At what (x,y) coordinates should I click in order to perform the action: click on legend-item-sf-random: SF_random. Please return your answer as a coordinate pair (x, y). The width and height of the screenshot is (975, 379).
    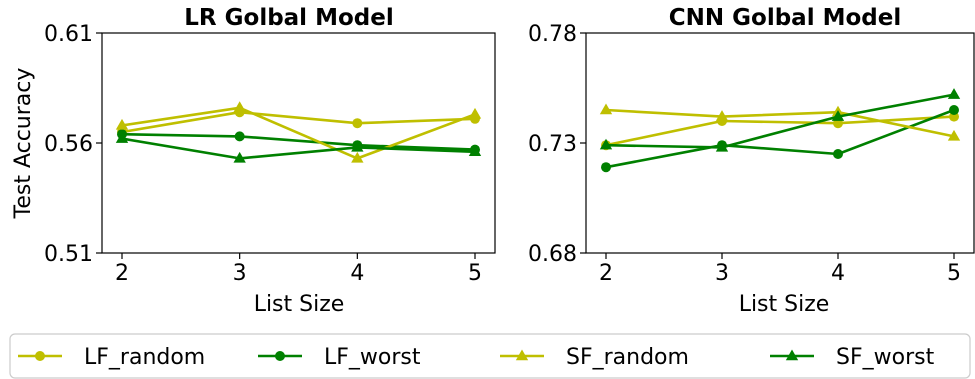
    Looking at the image, I should click on (594, 357).